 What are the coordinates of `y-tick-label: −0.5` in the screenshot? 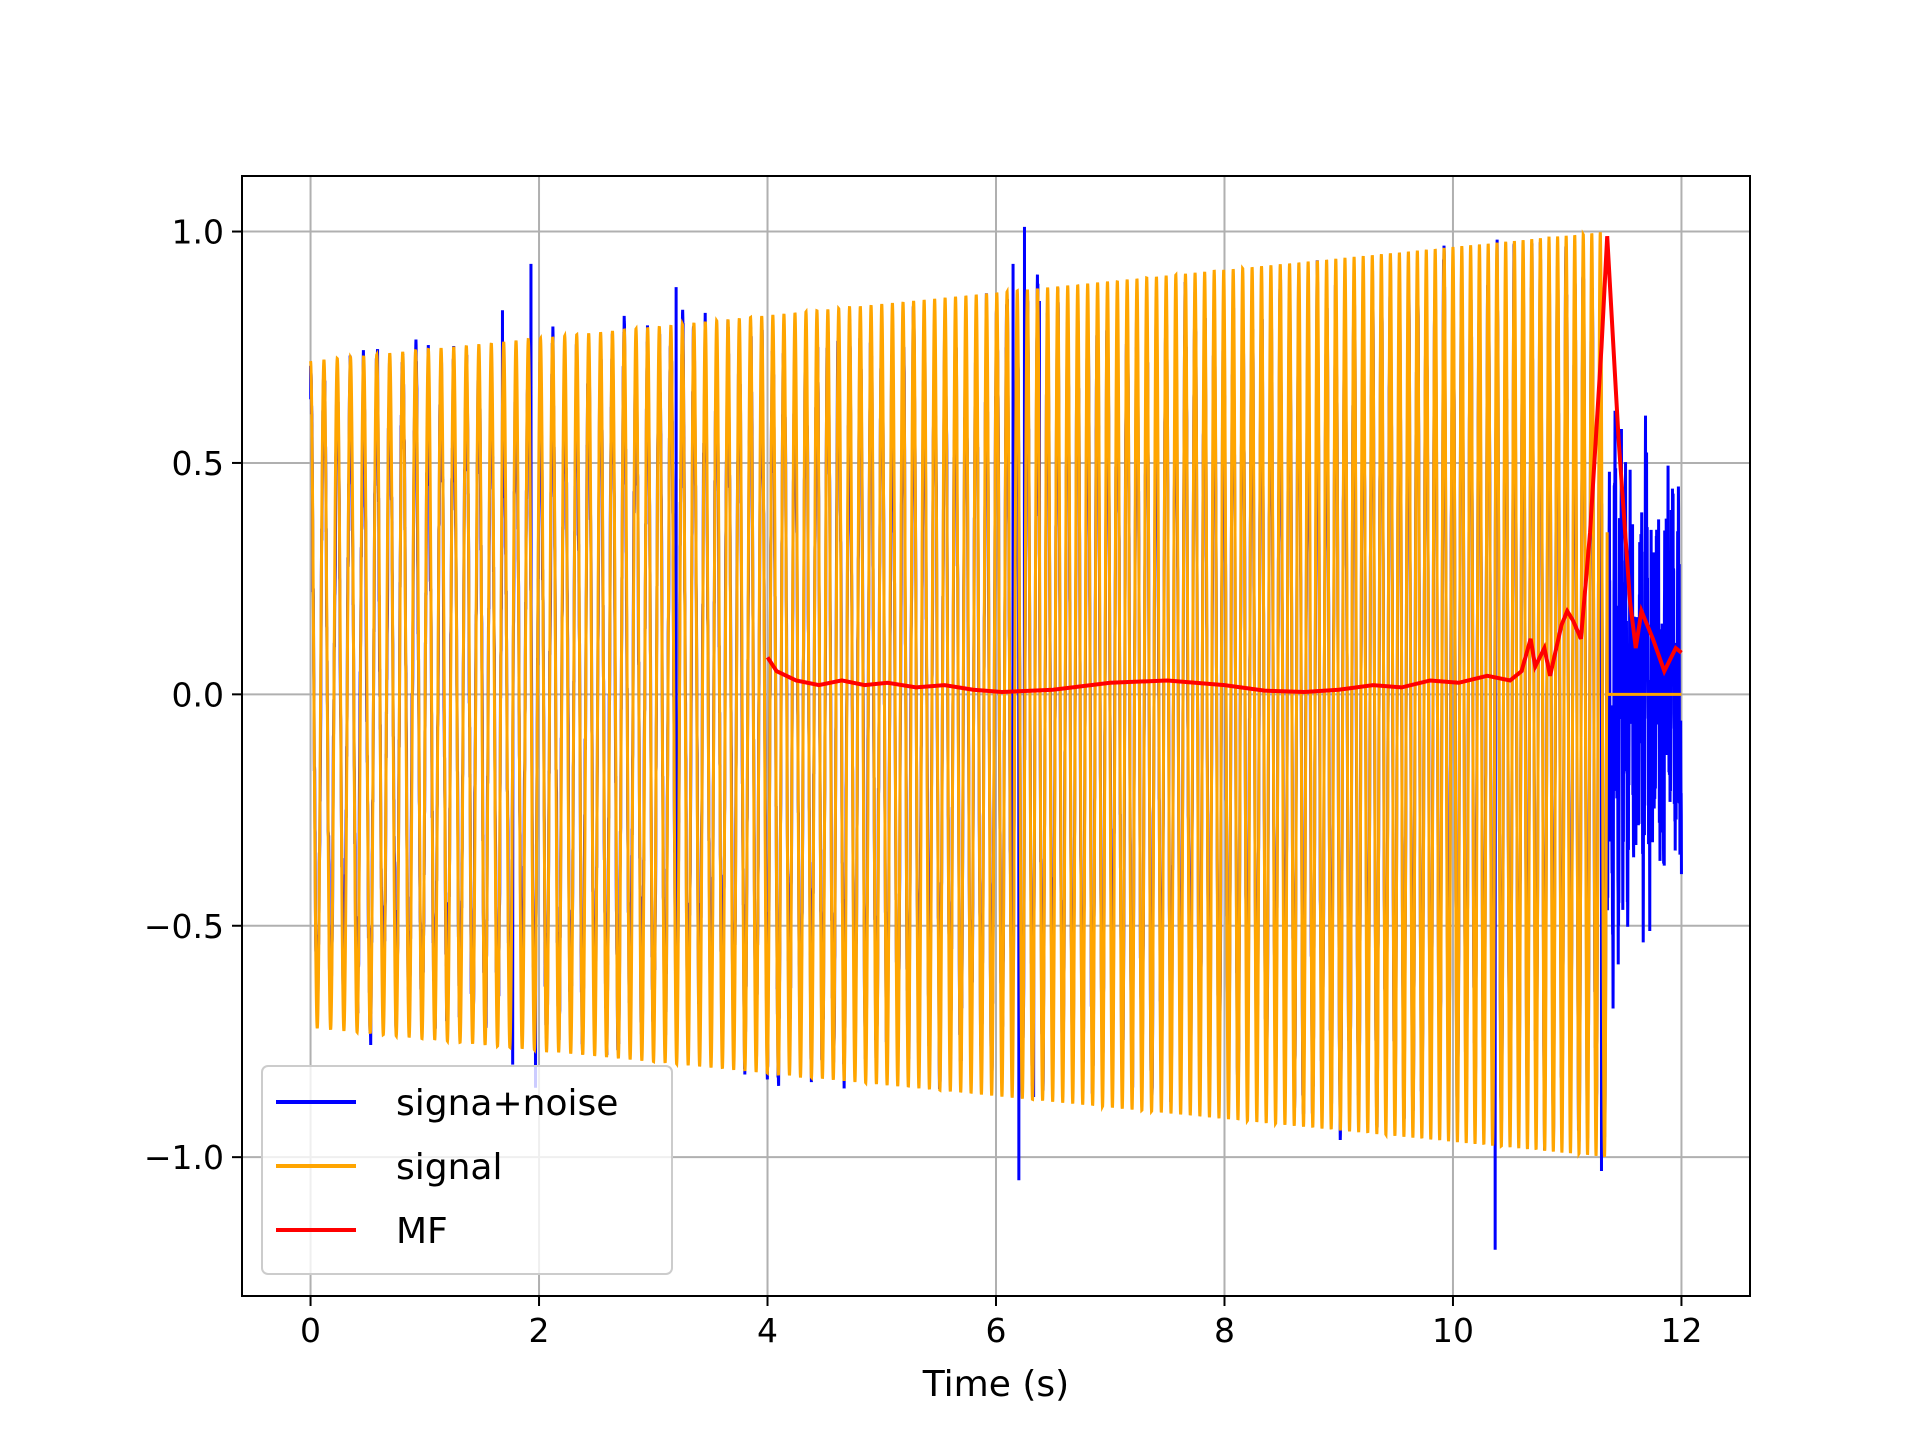 It's located at (184, 926).